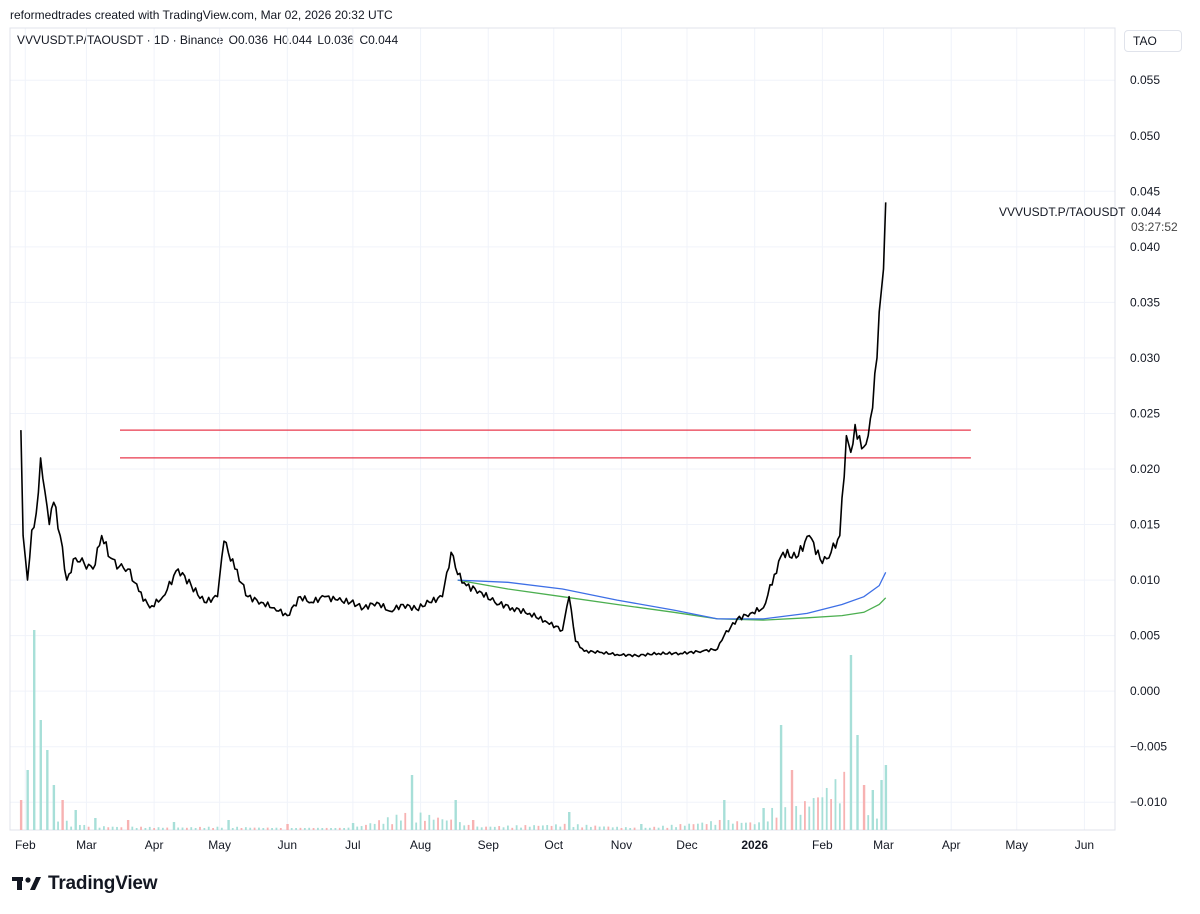 This screenshot has width=1200, height=914. What do you see at coordinates (86, 845) in the screenshot?
I see `time-tick-label: Mar` at bounding box center [86, 845].